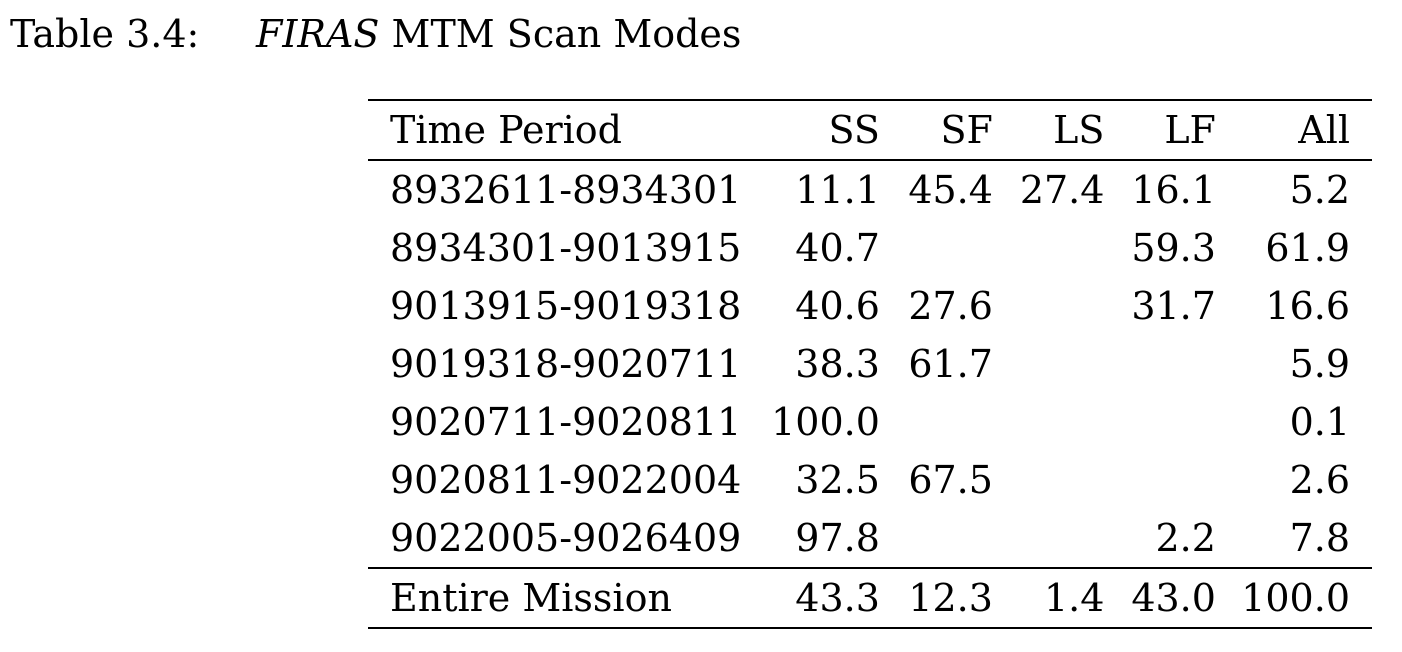 The width and height of the screenshot is (1402, 652). Describe the element at coordinates (837, 190) in the screenshot. I see `cell-ss: 11.1` at that location.